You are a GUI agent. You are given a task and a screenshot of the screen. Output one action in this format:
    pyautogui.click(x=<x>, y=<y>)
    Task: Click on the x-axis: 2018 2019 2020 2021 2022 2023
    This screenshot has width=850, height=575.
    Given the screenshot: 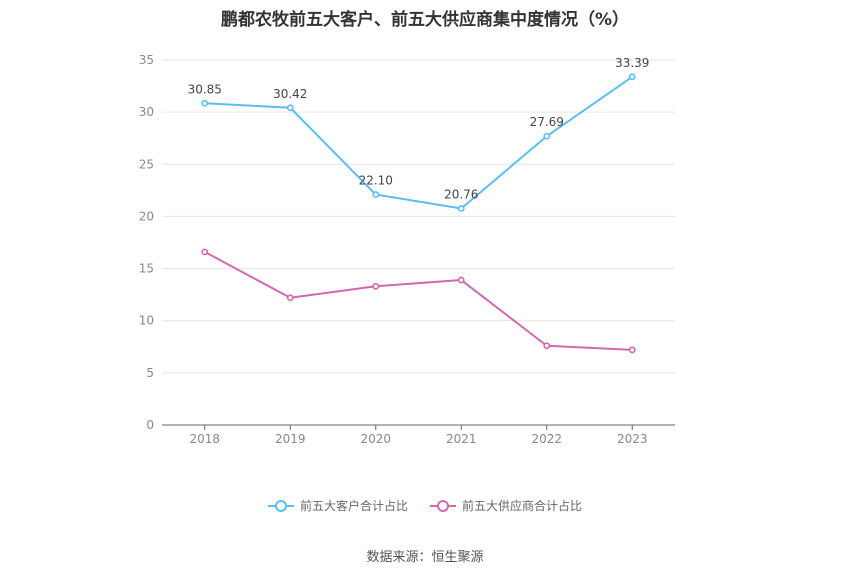 What is the action you would take?
    pyautogui.click(x=418, y=435)
    